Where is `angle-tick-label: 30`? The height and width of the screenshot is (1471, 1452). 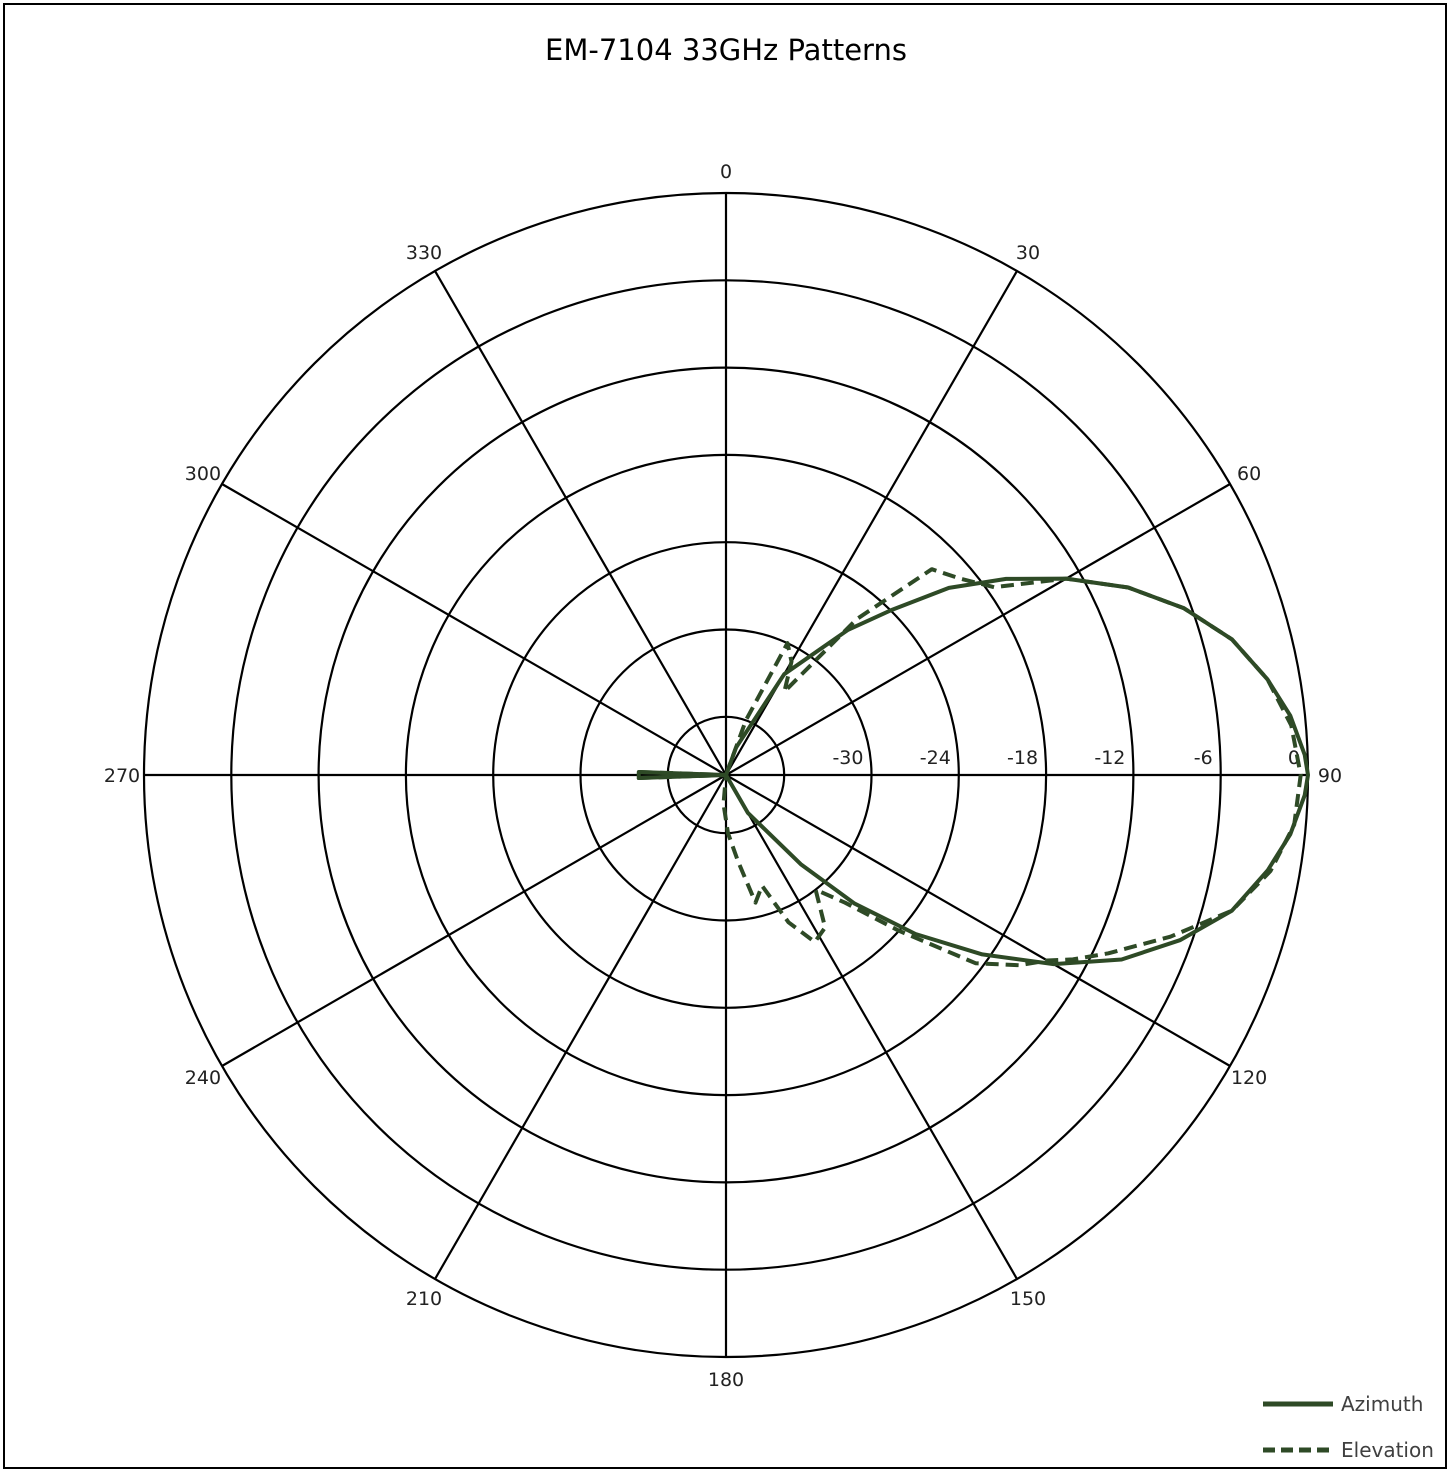 angle-tick-label: 30 is located at coordinates (1028, 253).